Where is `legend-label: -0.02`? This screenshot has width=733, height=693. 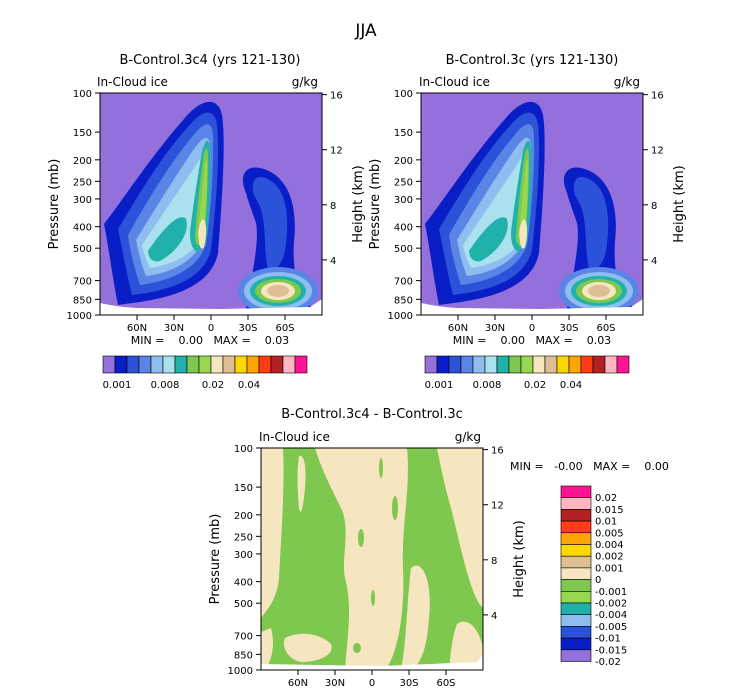 legend-label: -0.02 is located at coordinates (608, 662).